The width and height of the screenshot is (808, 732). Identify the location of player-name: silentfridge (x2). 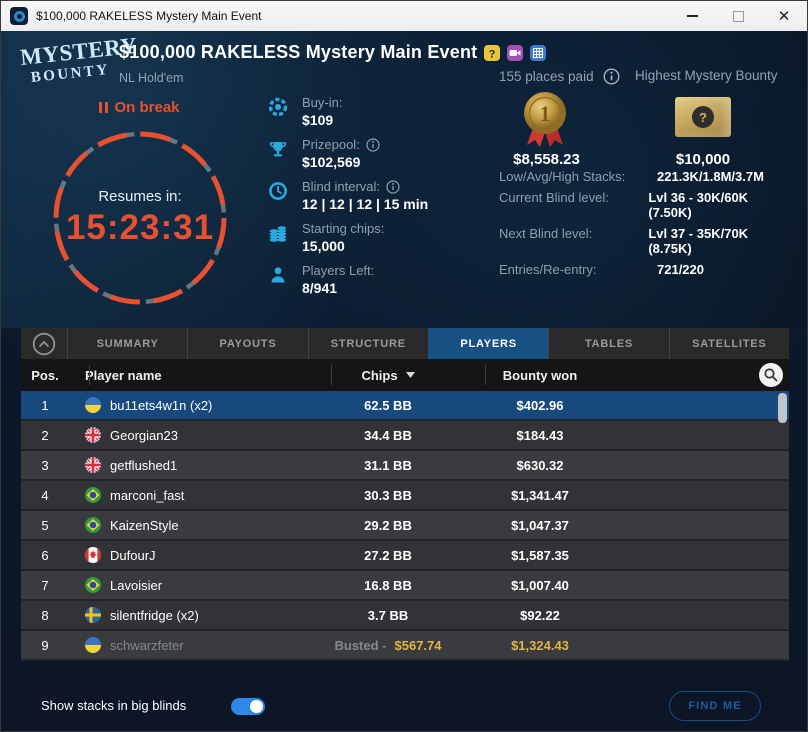
(154, 615).